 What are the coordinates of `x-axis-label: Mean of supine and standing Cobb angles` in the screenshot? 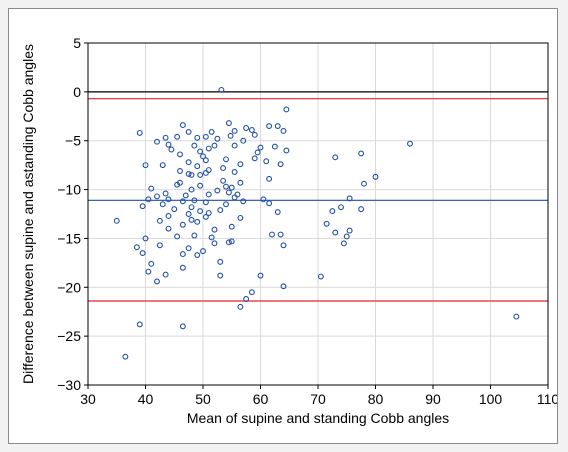 It's located at (318, 418).